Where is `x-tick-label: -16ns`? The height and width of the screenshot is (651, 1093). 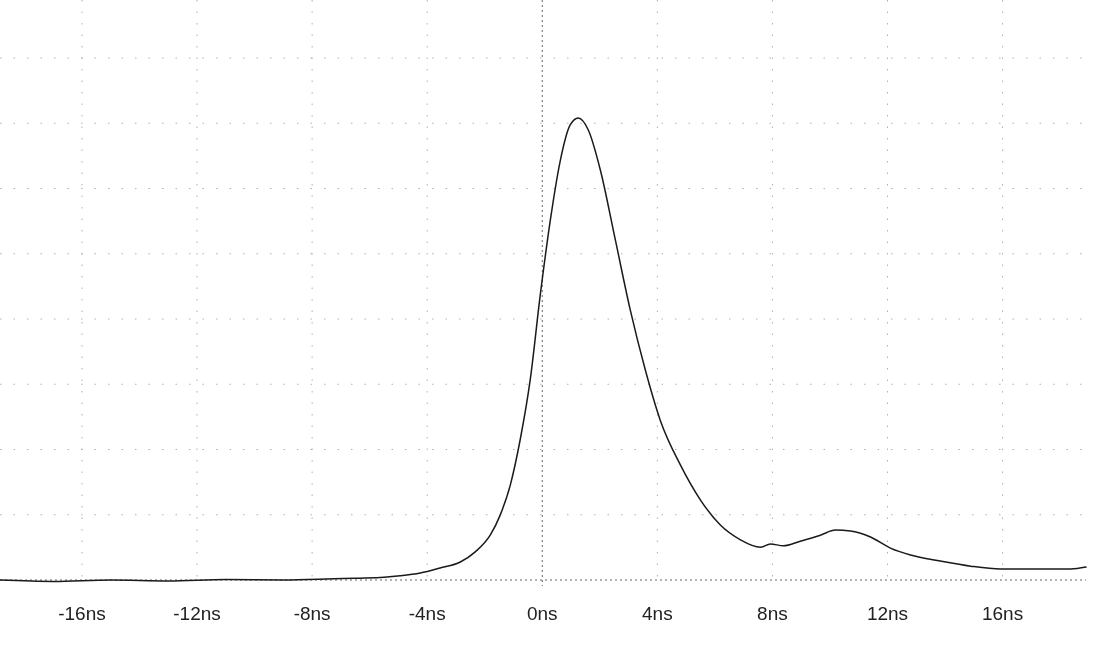
x-tick-label: -16ns is located at coordinates (82, 613).